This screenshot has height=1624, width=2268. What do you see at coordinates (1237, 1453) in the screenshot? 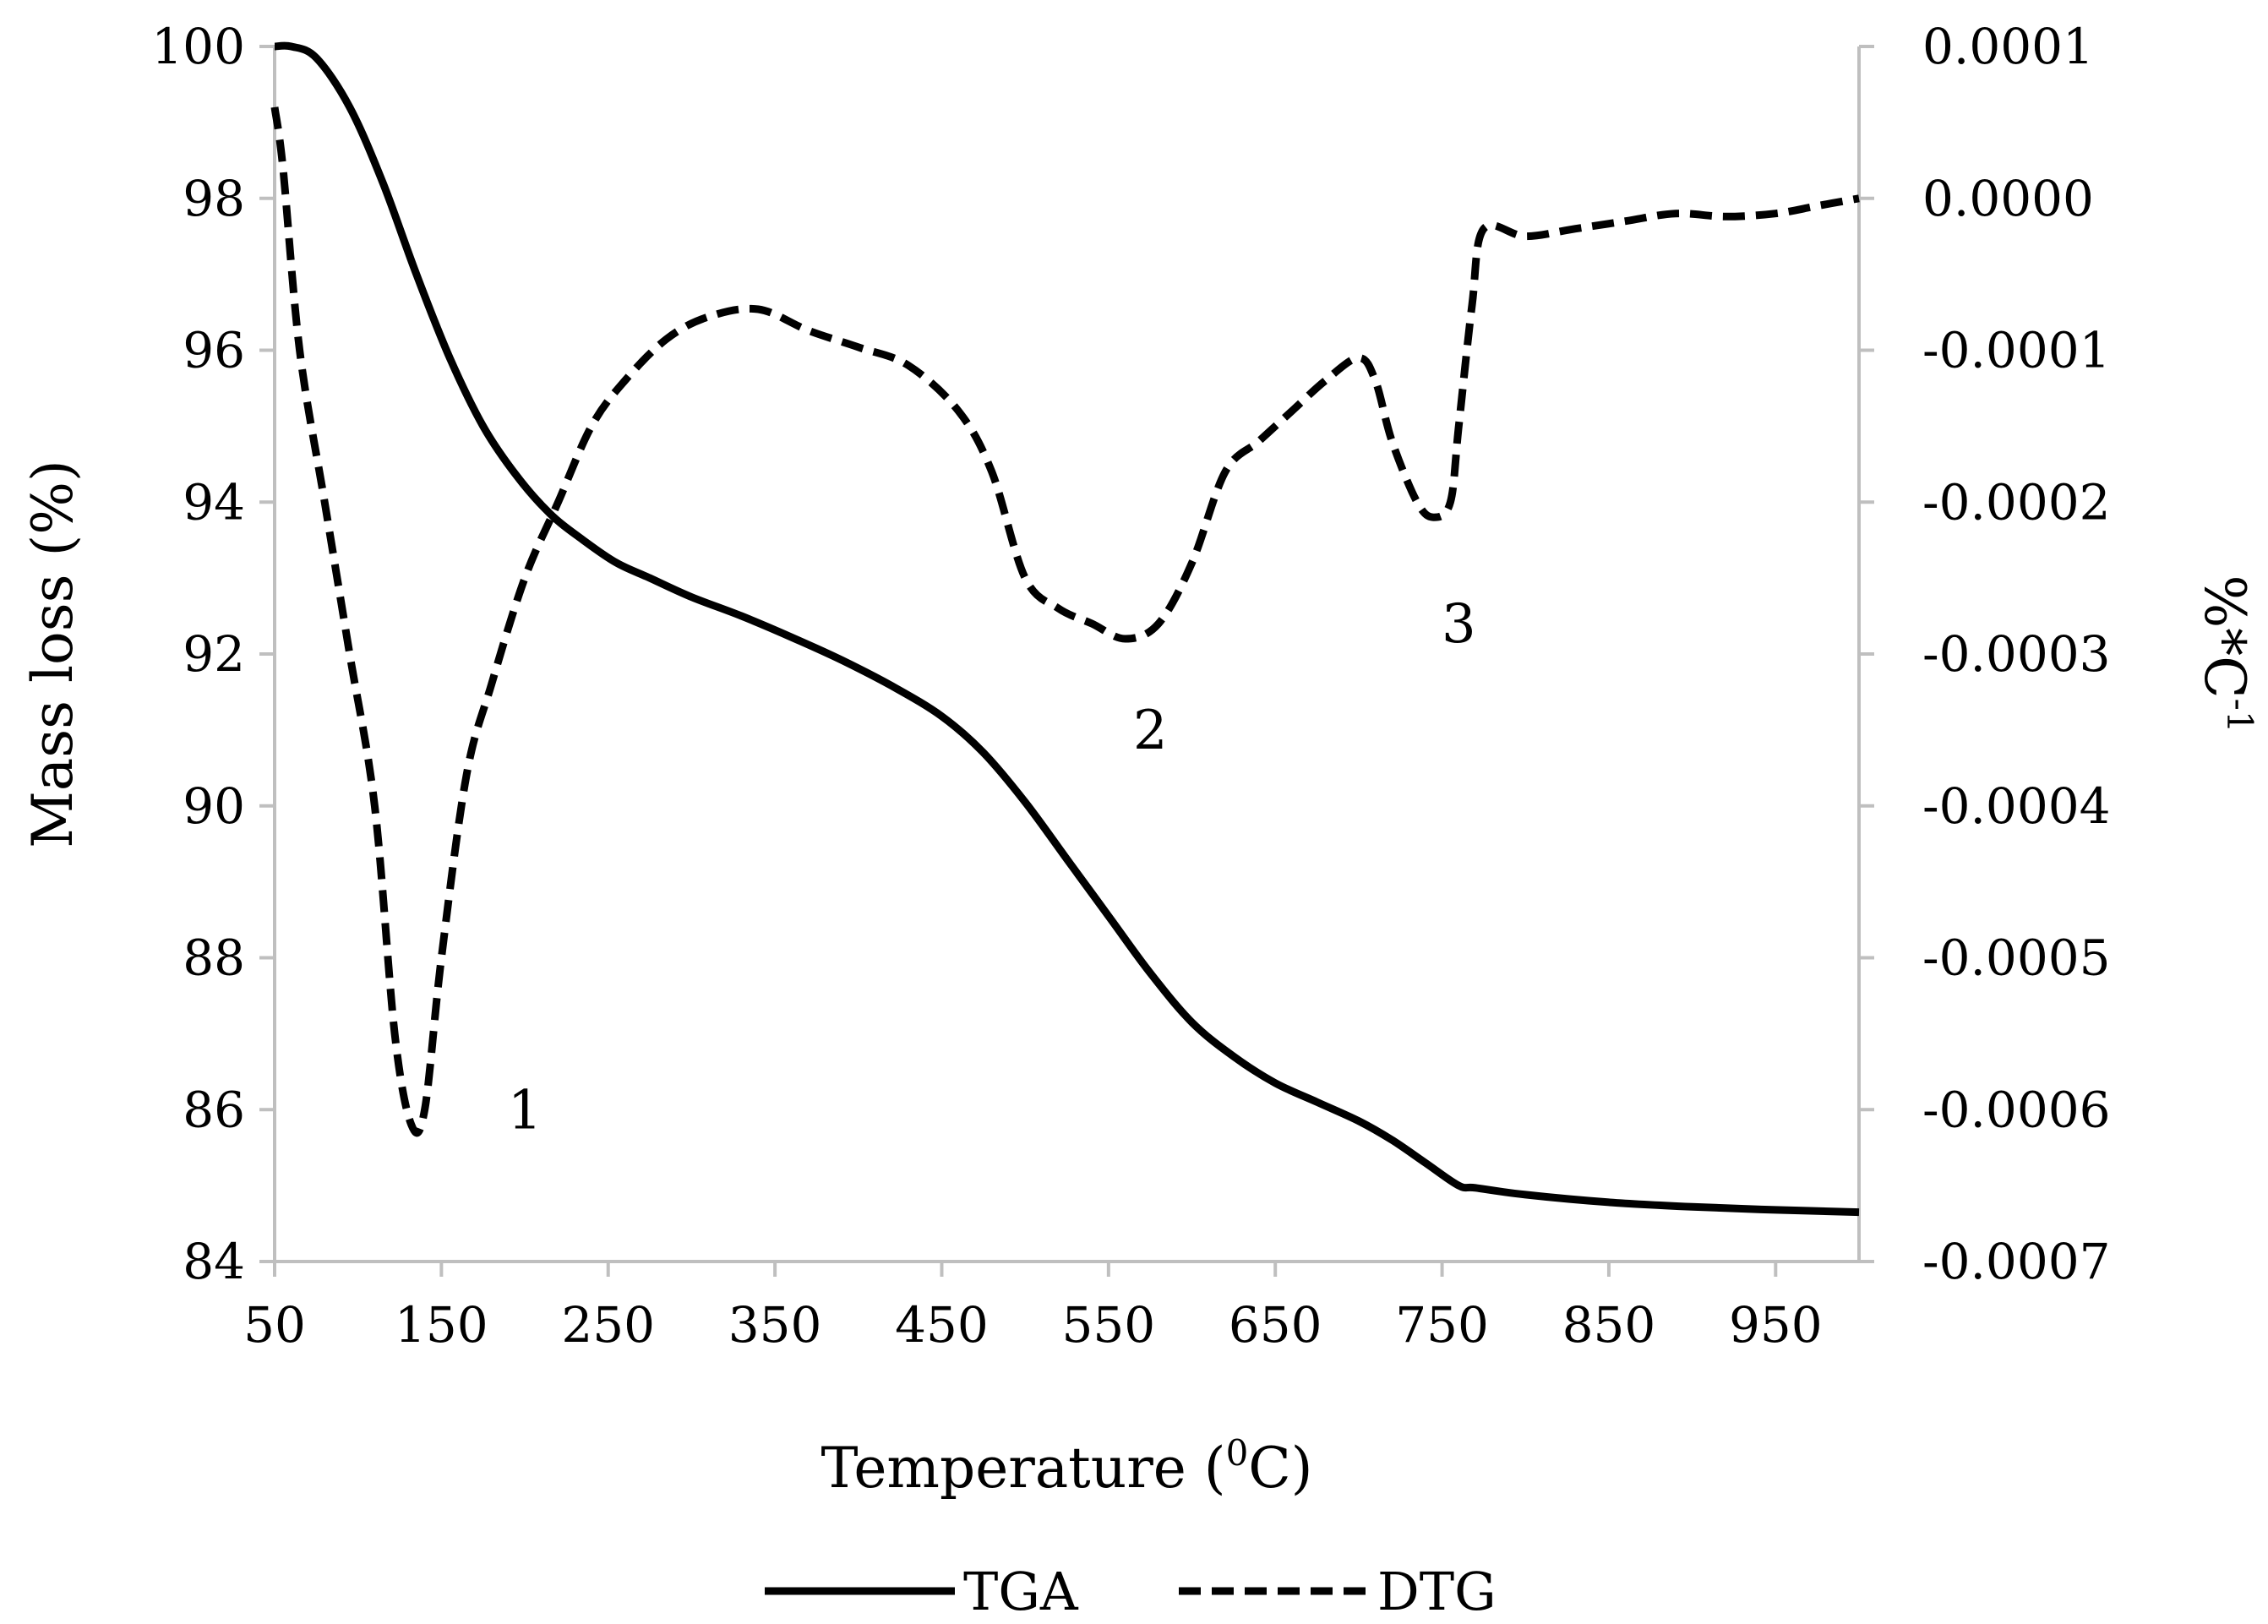
I see `x-axis-title-sup: 0` at bounding box center [1237, 1453].